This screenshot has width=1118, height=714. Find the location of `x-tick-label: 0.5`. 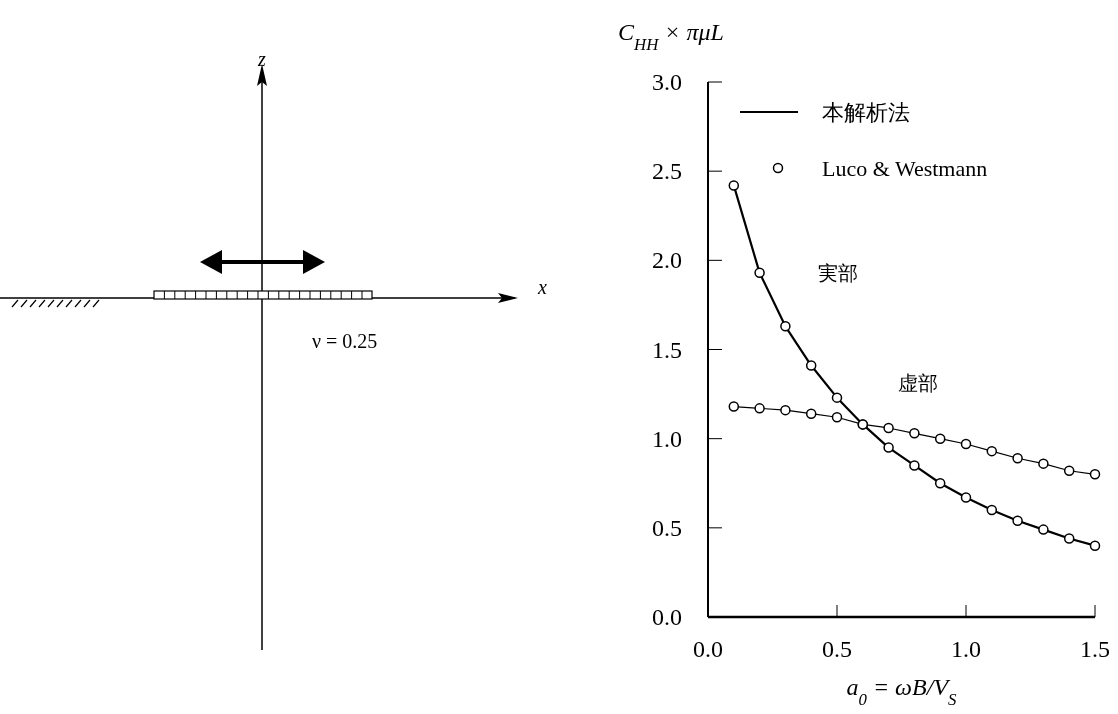

x-tick-label: 0.5 is located at coordinates (837, 649).